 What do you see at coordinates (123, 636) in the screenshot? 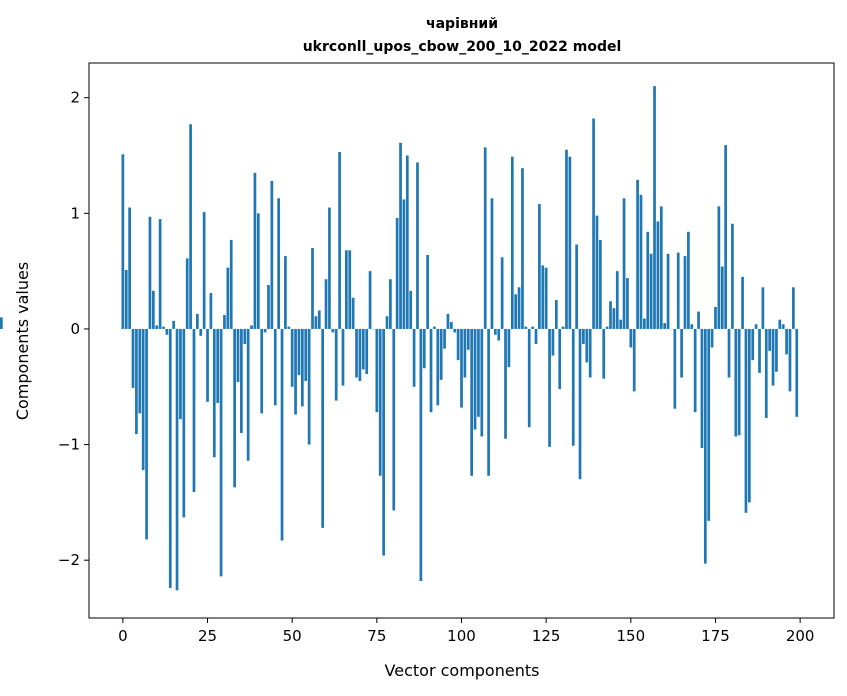
I see `x-tick-label: 0` at bounding box center [123, 636].